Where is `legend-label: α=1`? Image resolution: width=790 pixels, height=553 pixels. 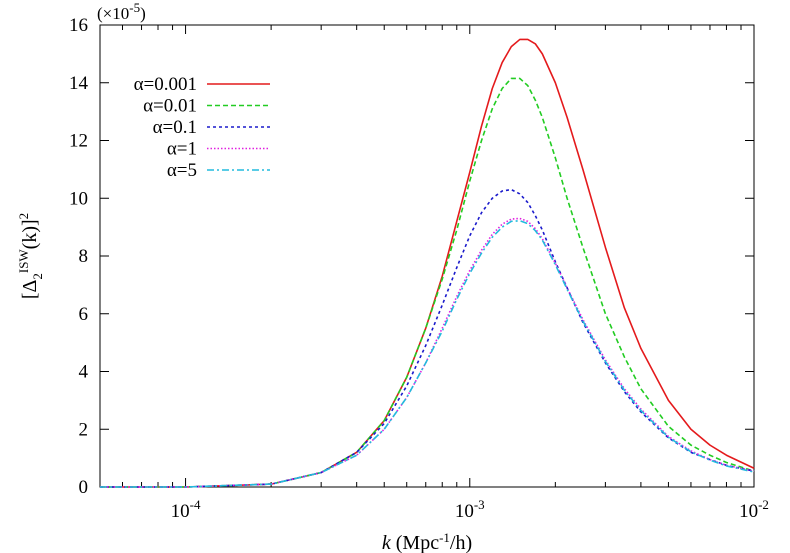 legend-label: α=1 is located at coordinates (182, 149).